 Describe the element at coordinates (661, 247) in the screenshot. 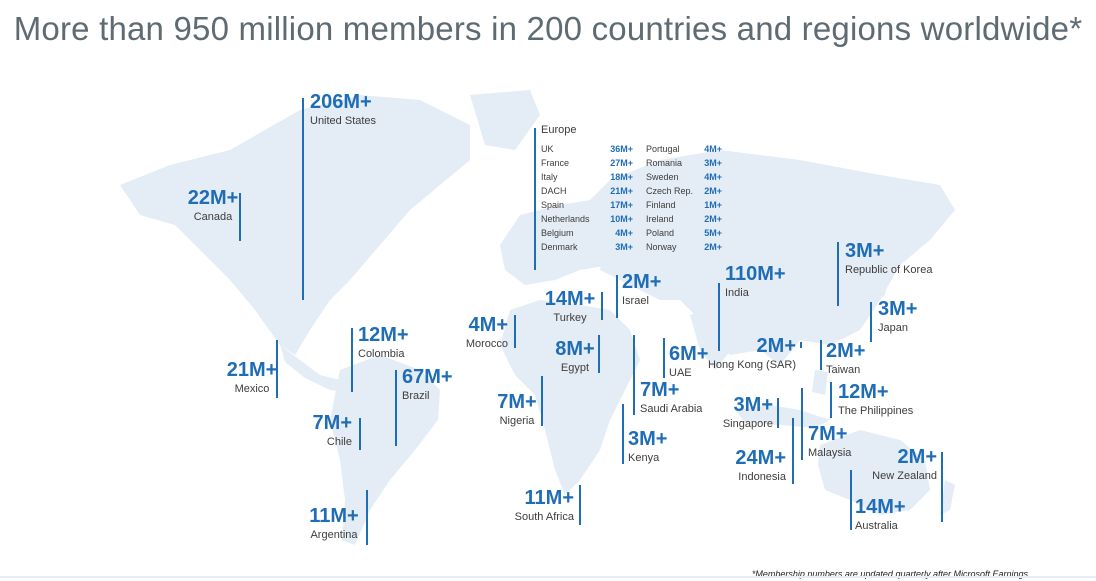

I see `eu-country: Norway` at that location.